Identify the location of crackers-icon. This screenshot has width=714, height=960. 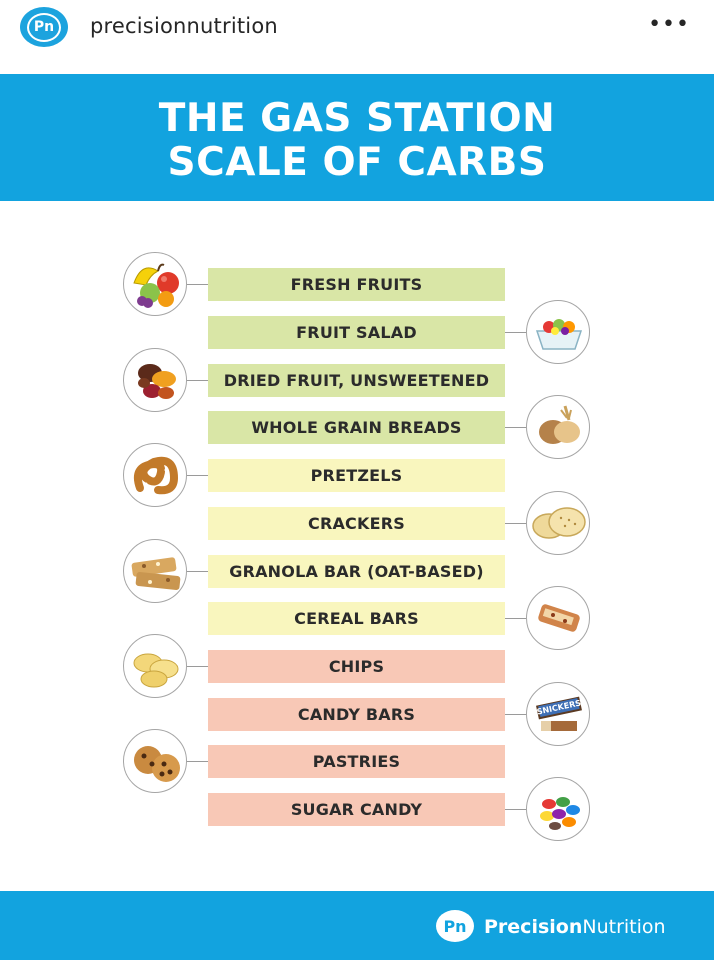
(558, 523).